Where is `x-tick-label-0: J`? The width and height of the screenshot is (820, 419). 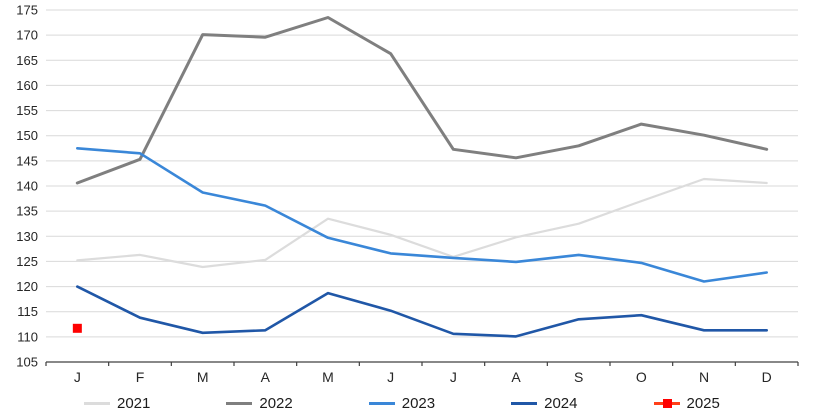 x-tick-label-0: J is located at coordinates (77, 377).